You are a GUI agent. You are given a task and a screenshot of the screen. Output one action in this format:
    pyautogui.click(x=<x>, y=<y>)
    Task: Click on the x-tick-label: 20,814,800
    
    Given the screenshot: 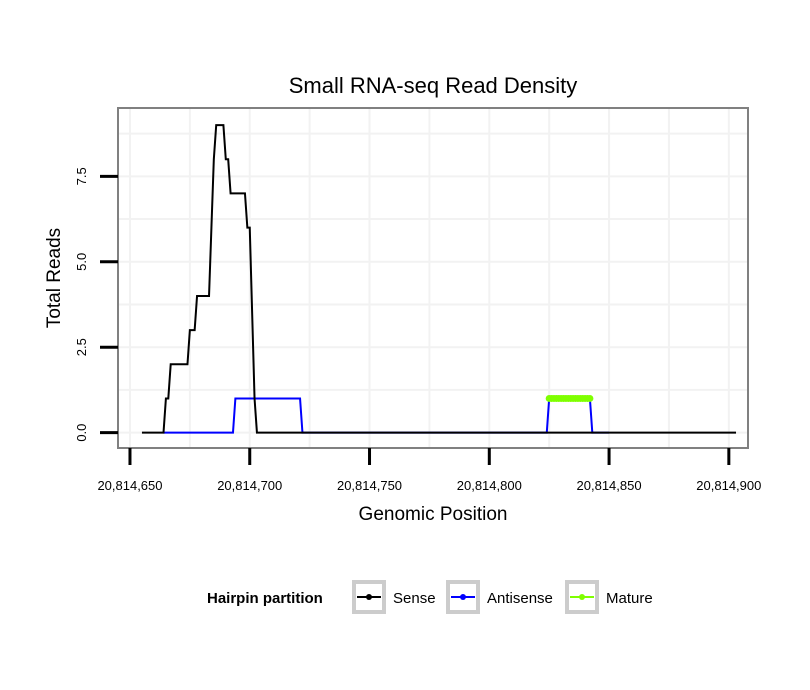 What is the action you would take?
    pyautogui.click(x=489, y=485)
    